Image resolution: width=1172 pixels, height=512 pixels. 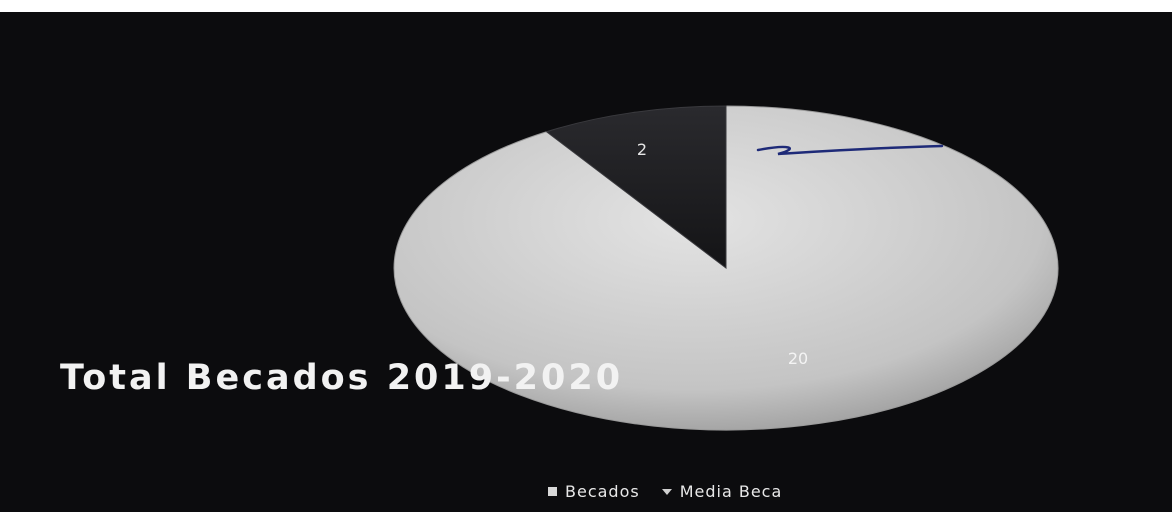 I want to click on legend-item-media-beca: Media Beca, so click(x=722, y=491).